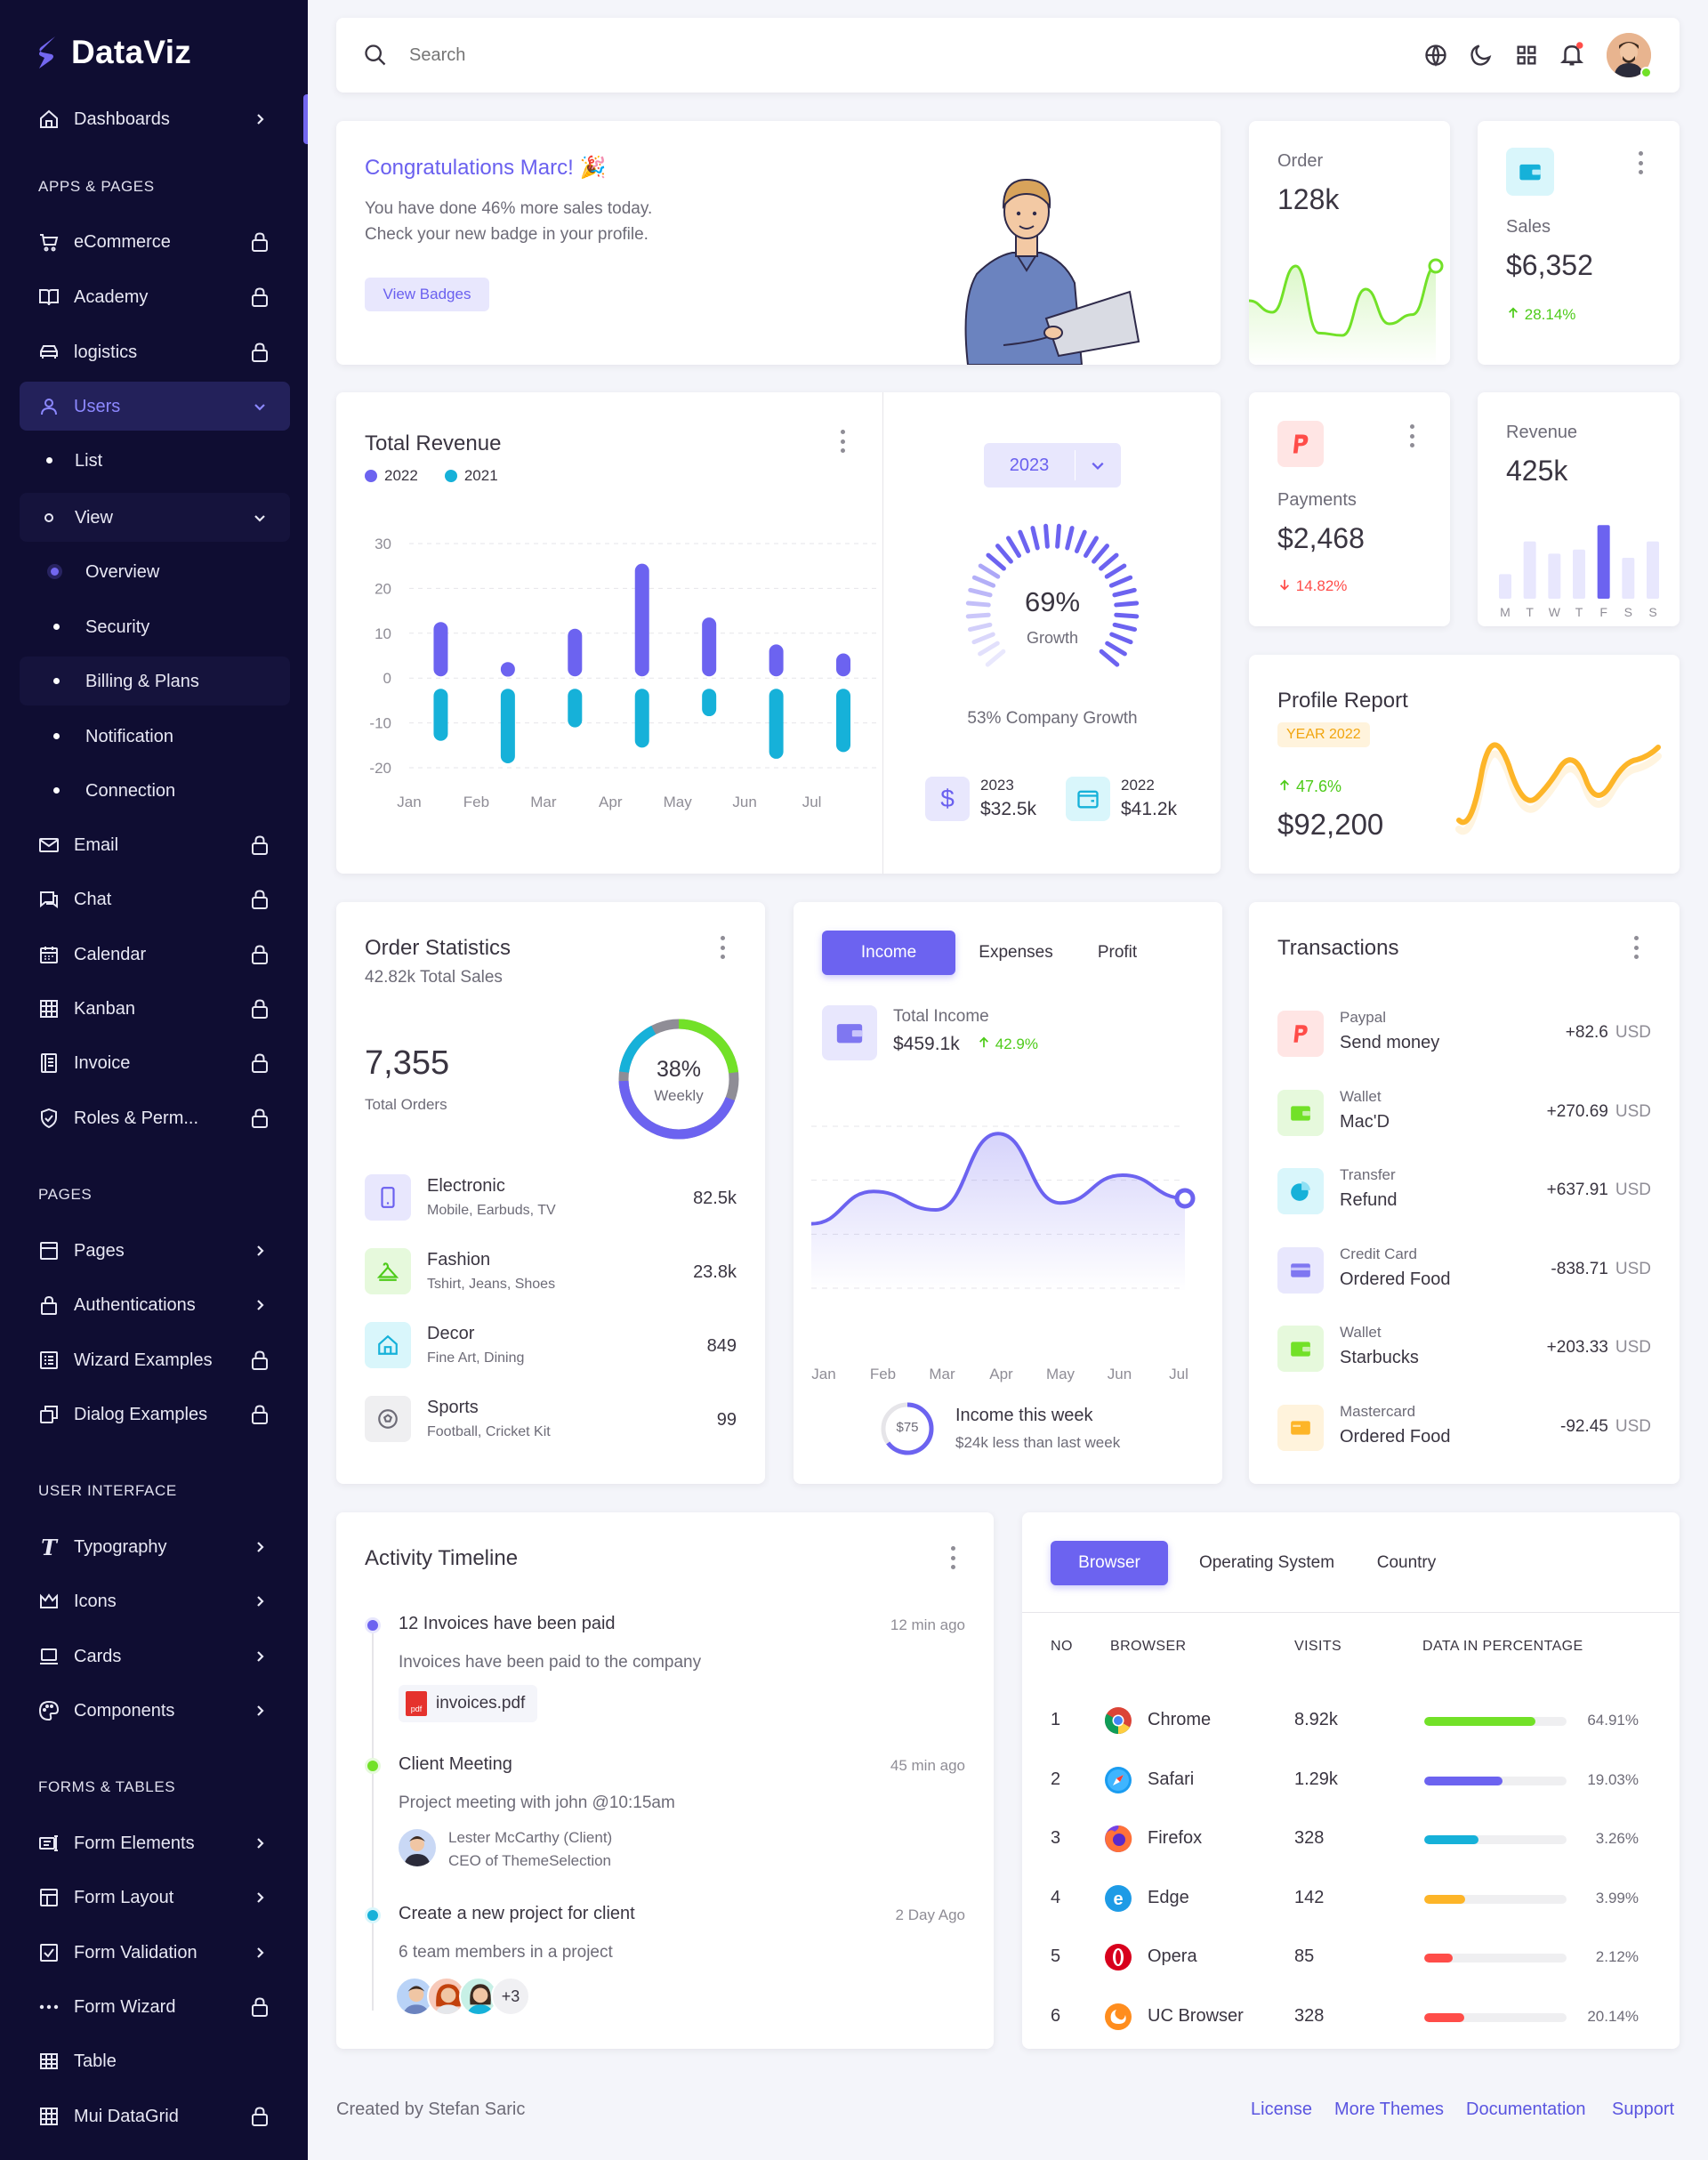  I want to click on tab-expenses: Expenses, so click(1016, 952).